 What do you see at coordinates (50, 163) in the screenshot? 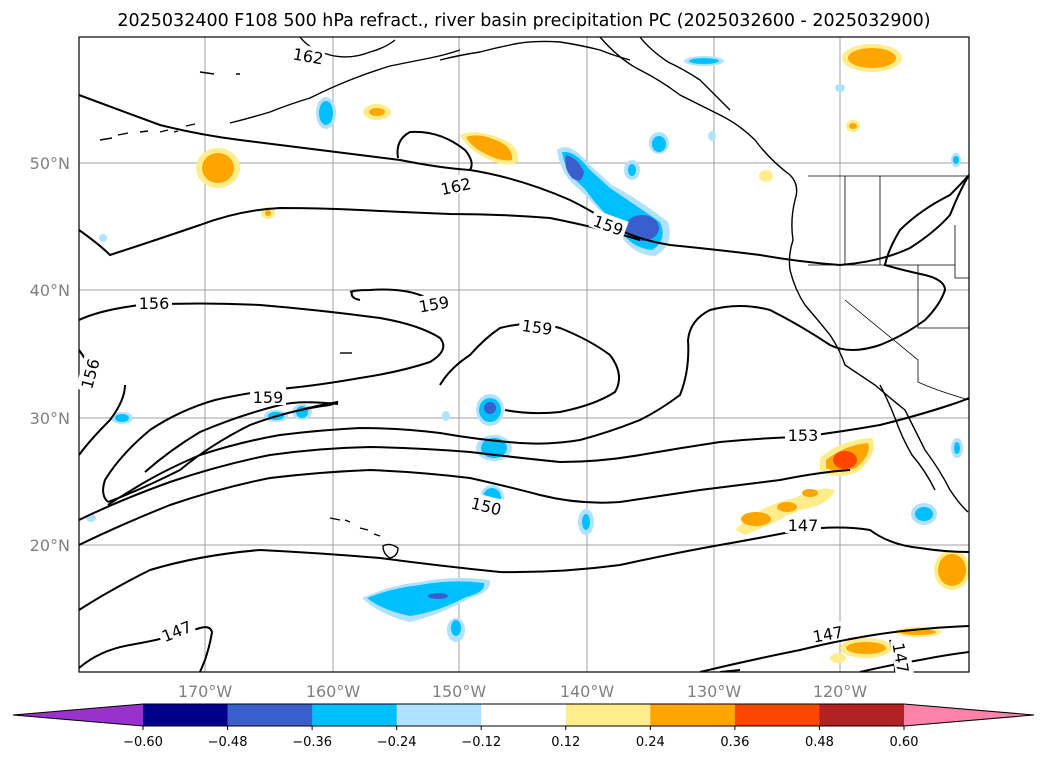
I see `lat-label: 50°N` at bounding box center [50, 163].